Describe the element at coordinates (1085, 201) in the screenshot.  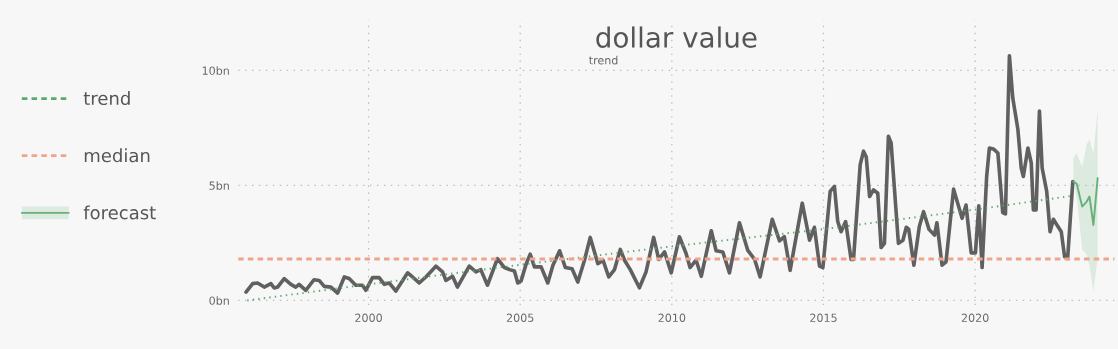
I see `line-series` at that location.